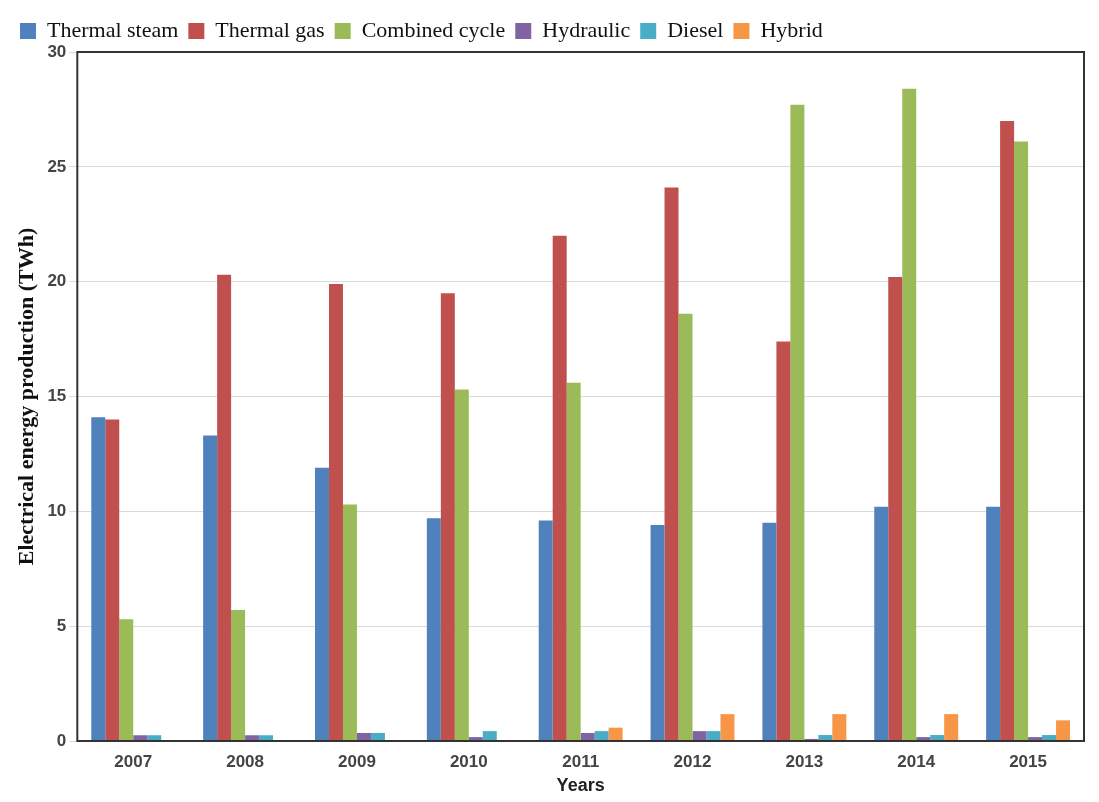  Describe the element at coordinates (695, 29) in the screenshot. I see `legend-label: Diesel` at that location.